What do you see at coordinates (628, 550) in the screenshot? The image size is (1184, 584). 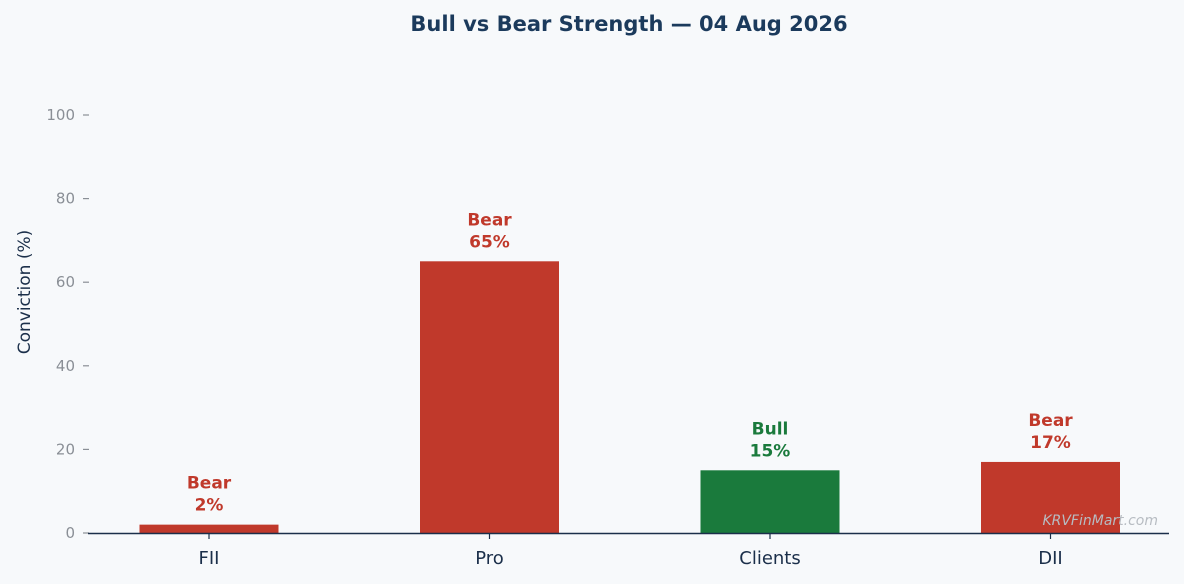 I see `x-axis: FII Pro Clients DII` at bounding box center [628, 550].